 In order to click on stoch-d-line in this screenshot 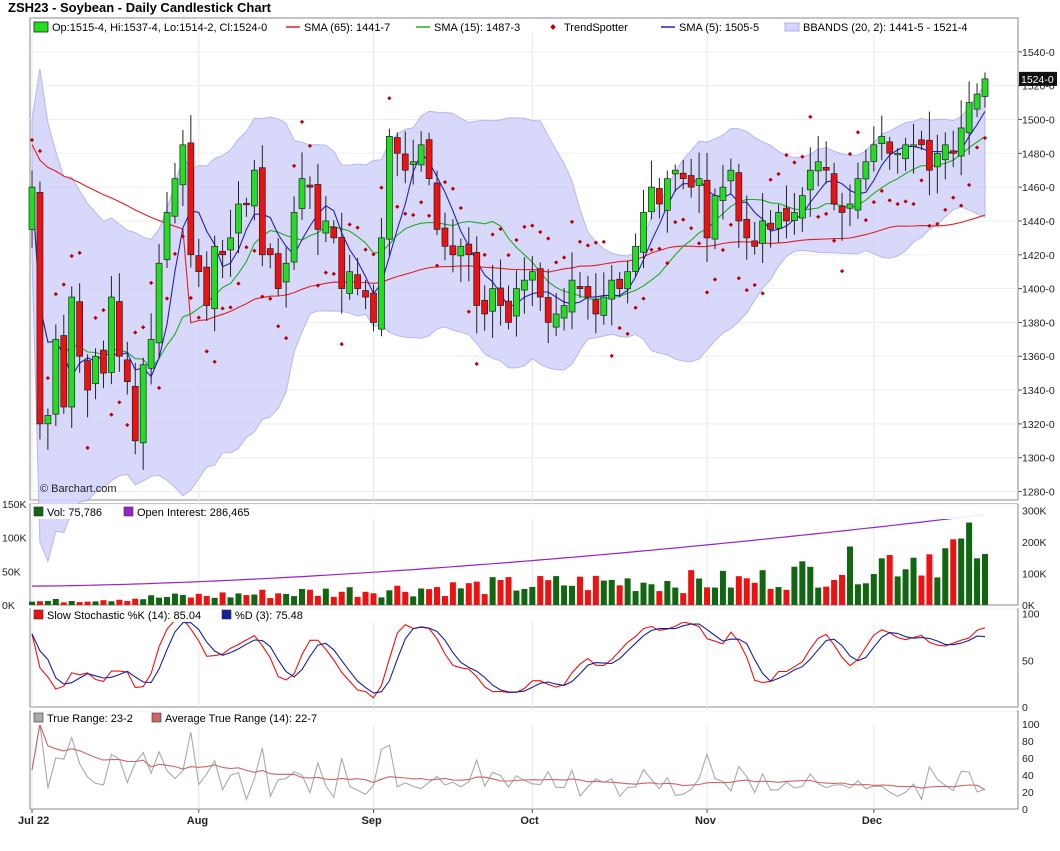, I will do `click(508, 658)`.